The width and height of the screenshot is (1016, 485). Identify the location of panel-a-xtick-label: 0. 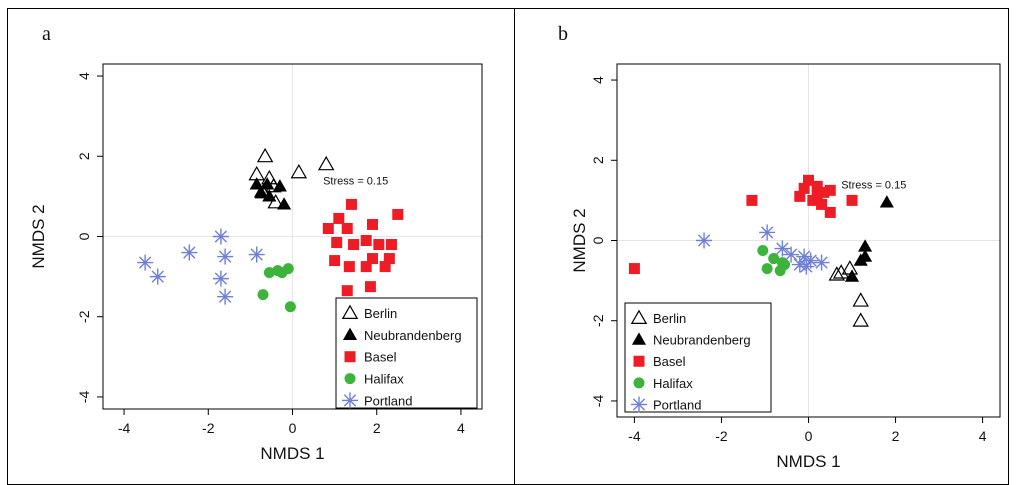
(293, 428).